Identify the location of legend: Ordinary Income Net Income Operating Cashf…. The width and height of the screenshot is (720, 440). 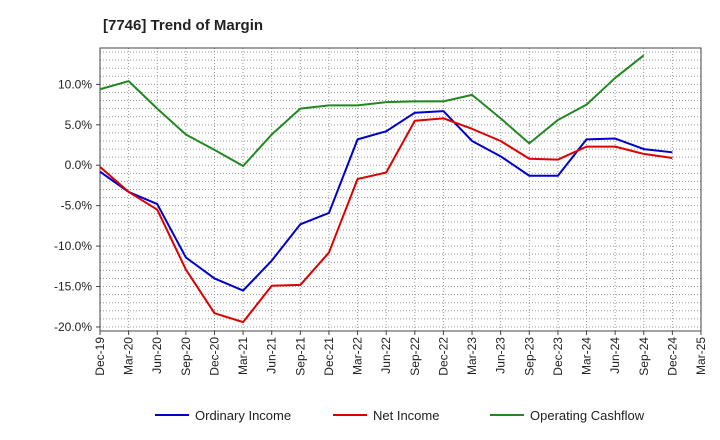
(400, 415).